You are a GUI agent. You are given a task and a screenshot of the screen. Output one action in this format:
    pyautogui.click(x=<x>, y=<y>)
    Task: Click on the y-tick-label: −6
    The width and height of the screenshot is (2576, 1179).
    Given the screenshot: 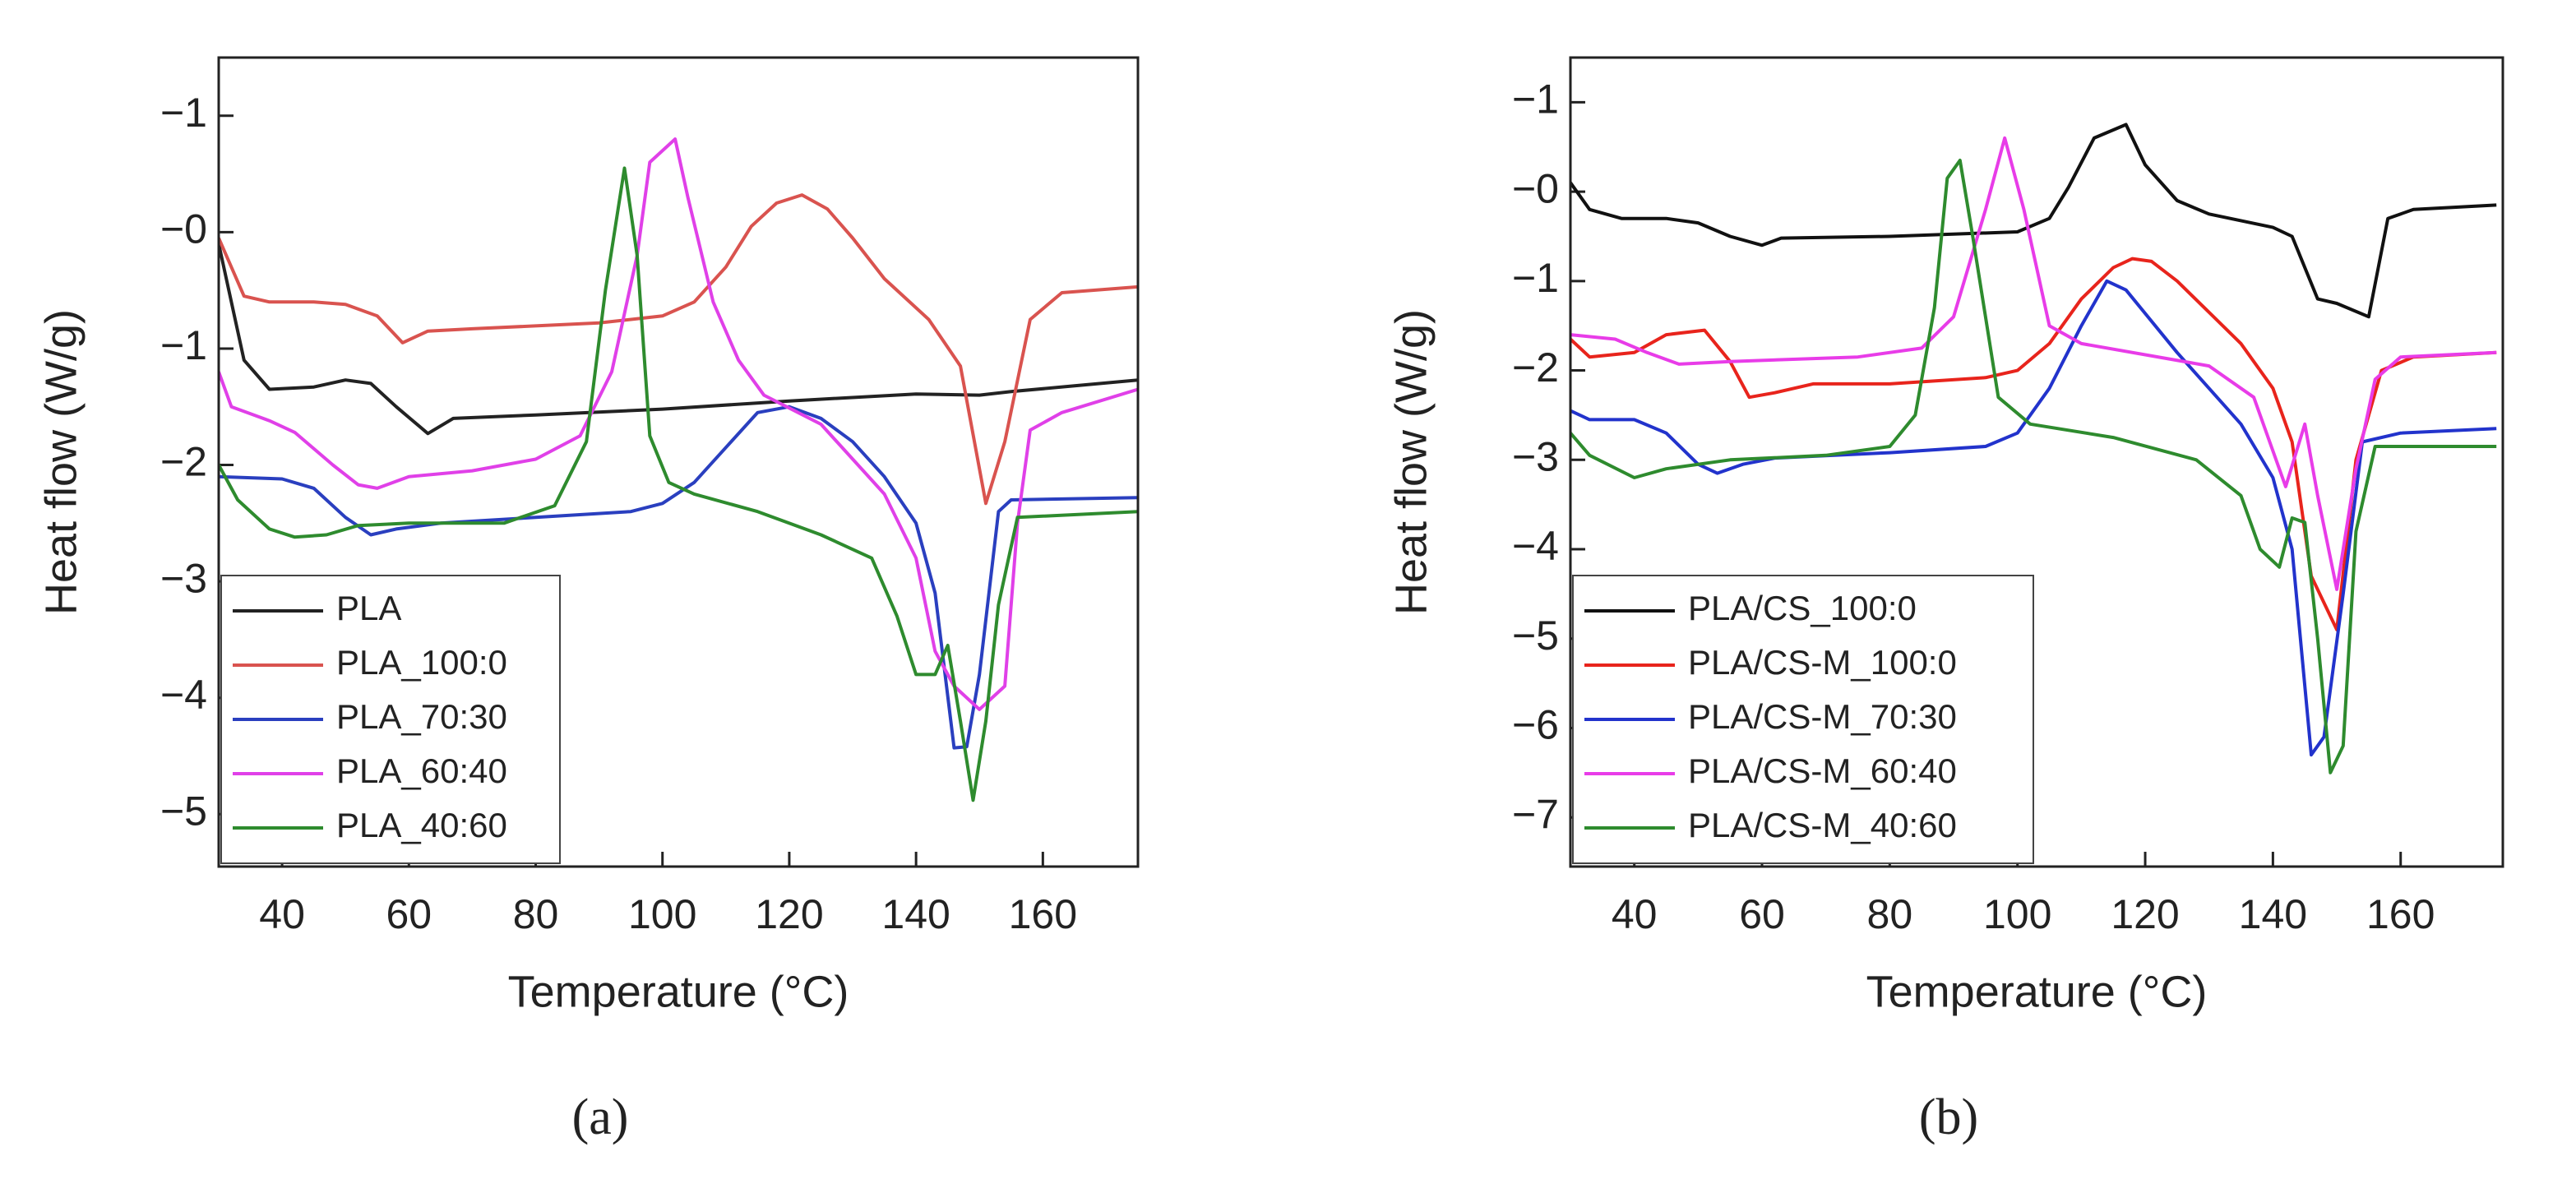 What is the action you would take?
    pyautogui.click(x=1535, y=725)
    